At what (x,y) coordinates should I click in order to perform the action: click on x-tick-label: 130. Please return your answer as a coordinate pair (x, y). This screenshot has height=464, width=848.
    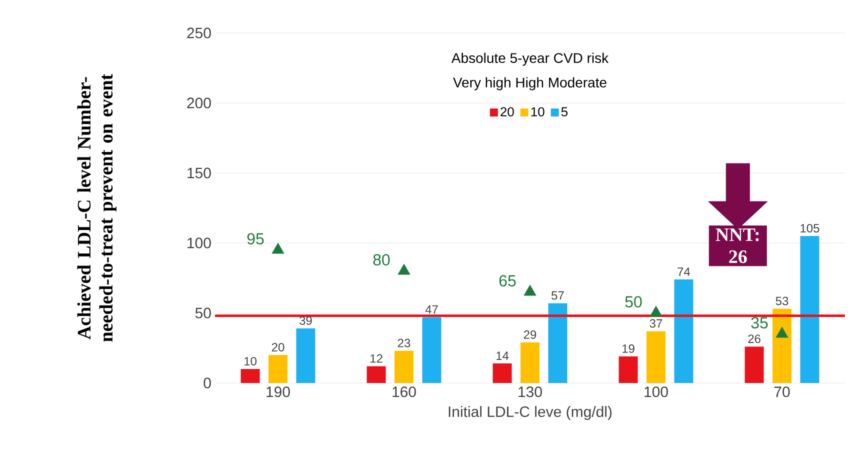
    Looking at the image, I should click on (530, 392).